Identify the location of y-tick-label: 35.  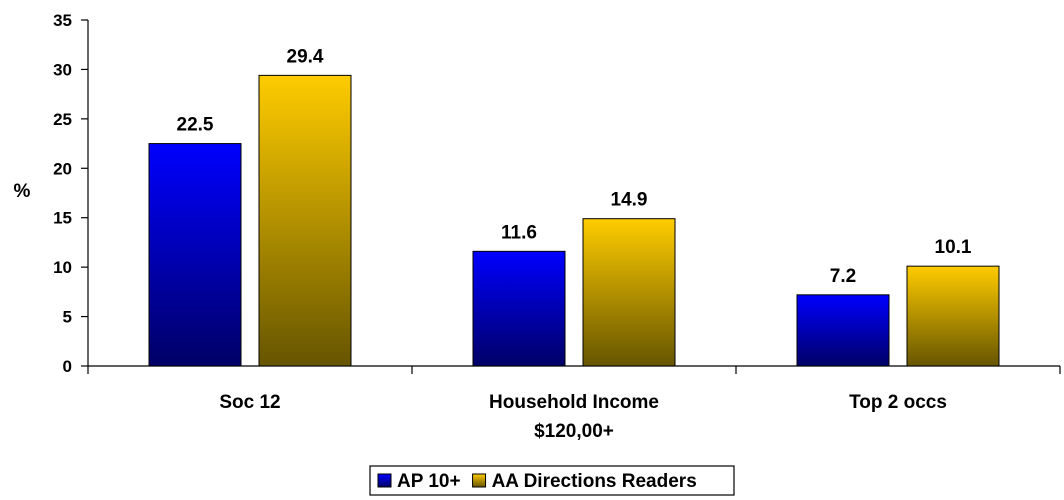
(62, 20).